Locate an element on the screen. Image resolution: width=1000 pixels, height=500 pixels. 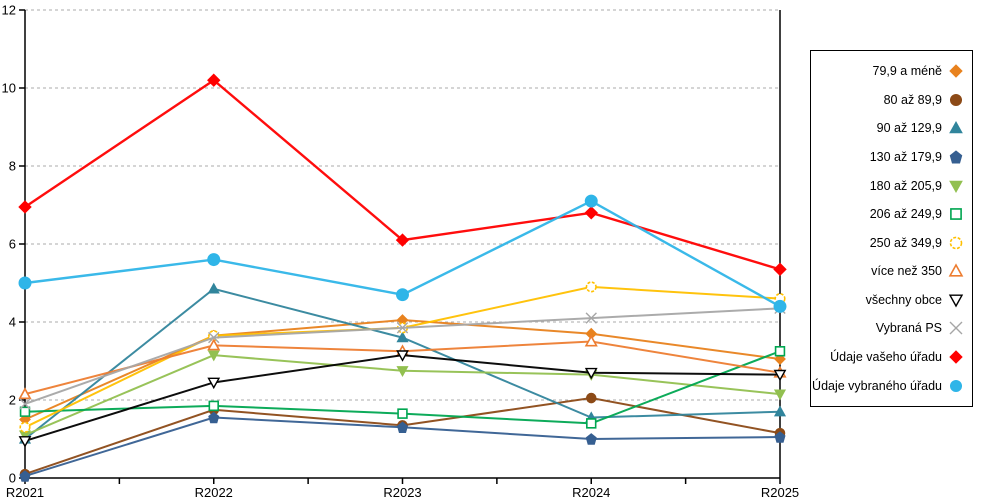
legend-item: 90 až 129,9 is located at coordinates (889, 128).